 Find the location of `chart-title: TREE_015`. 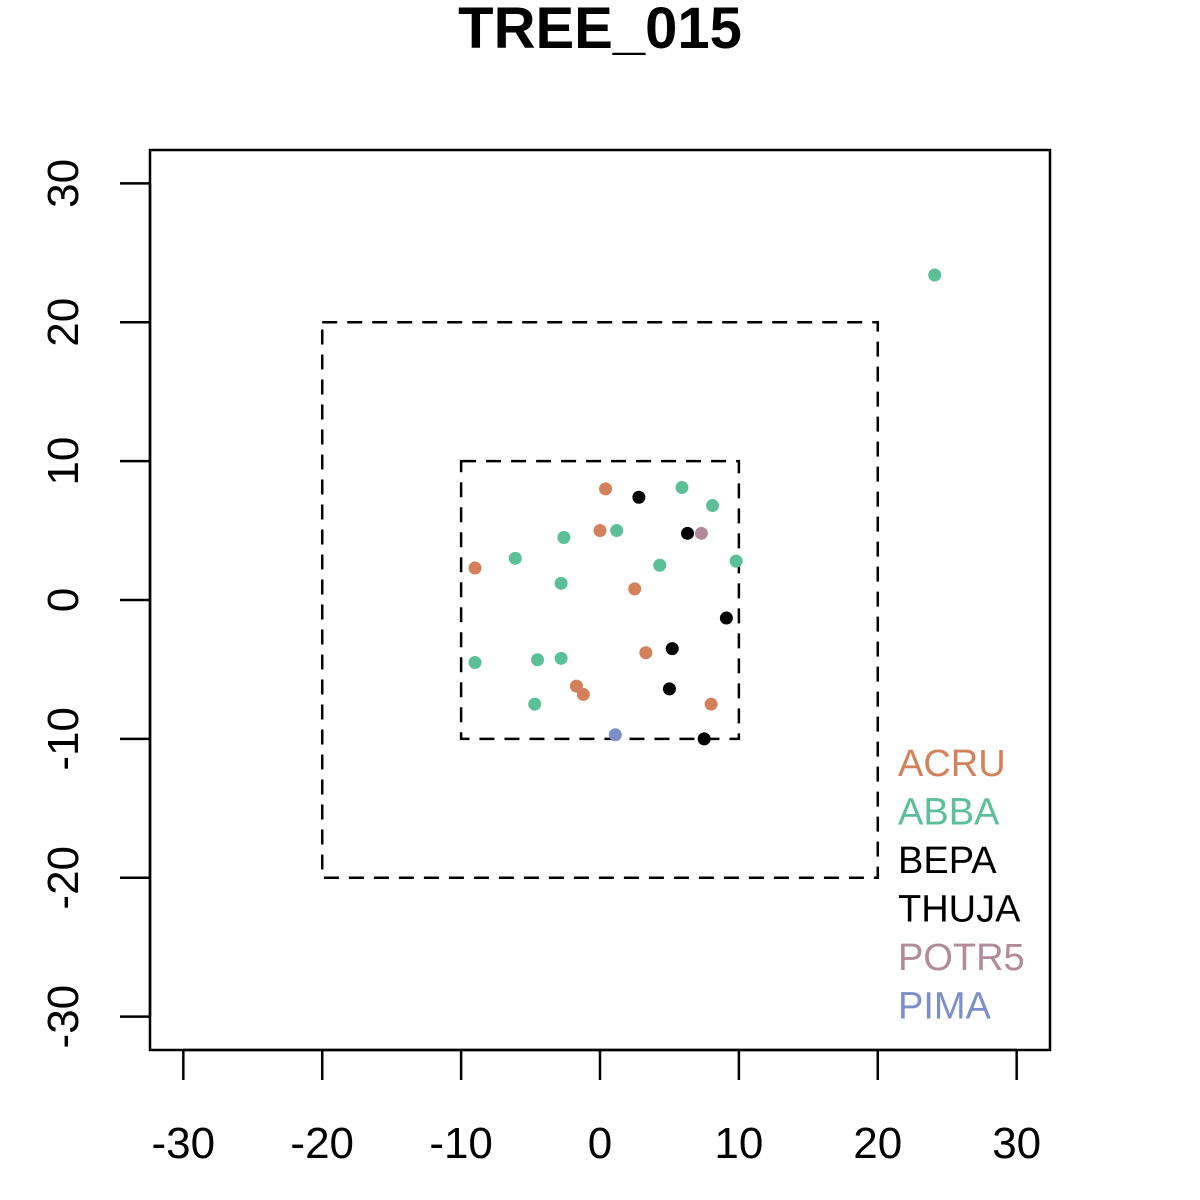

chart-title: TREE_015 is located at coordinates (600, 30).